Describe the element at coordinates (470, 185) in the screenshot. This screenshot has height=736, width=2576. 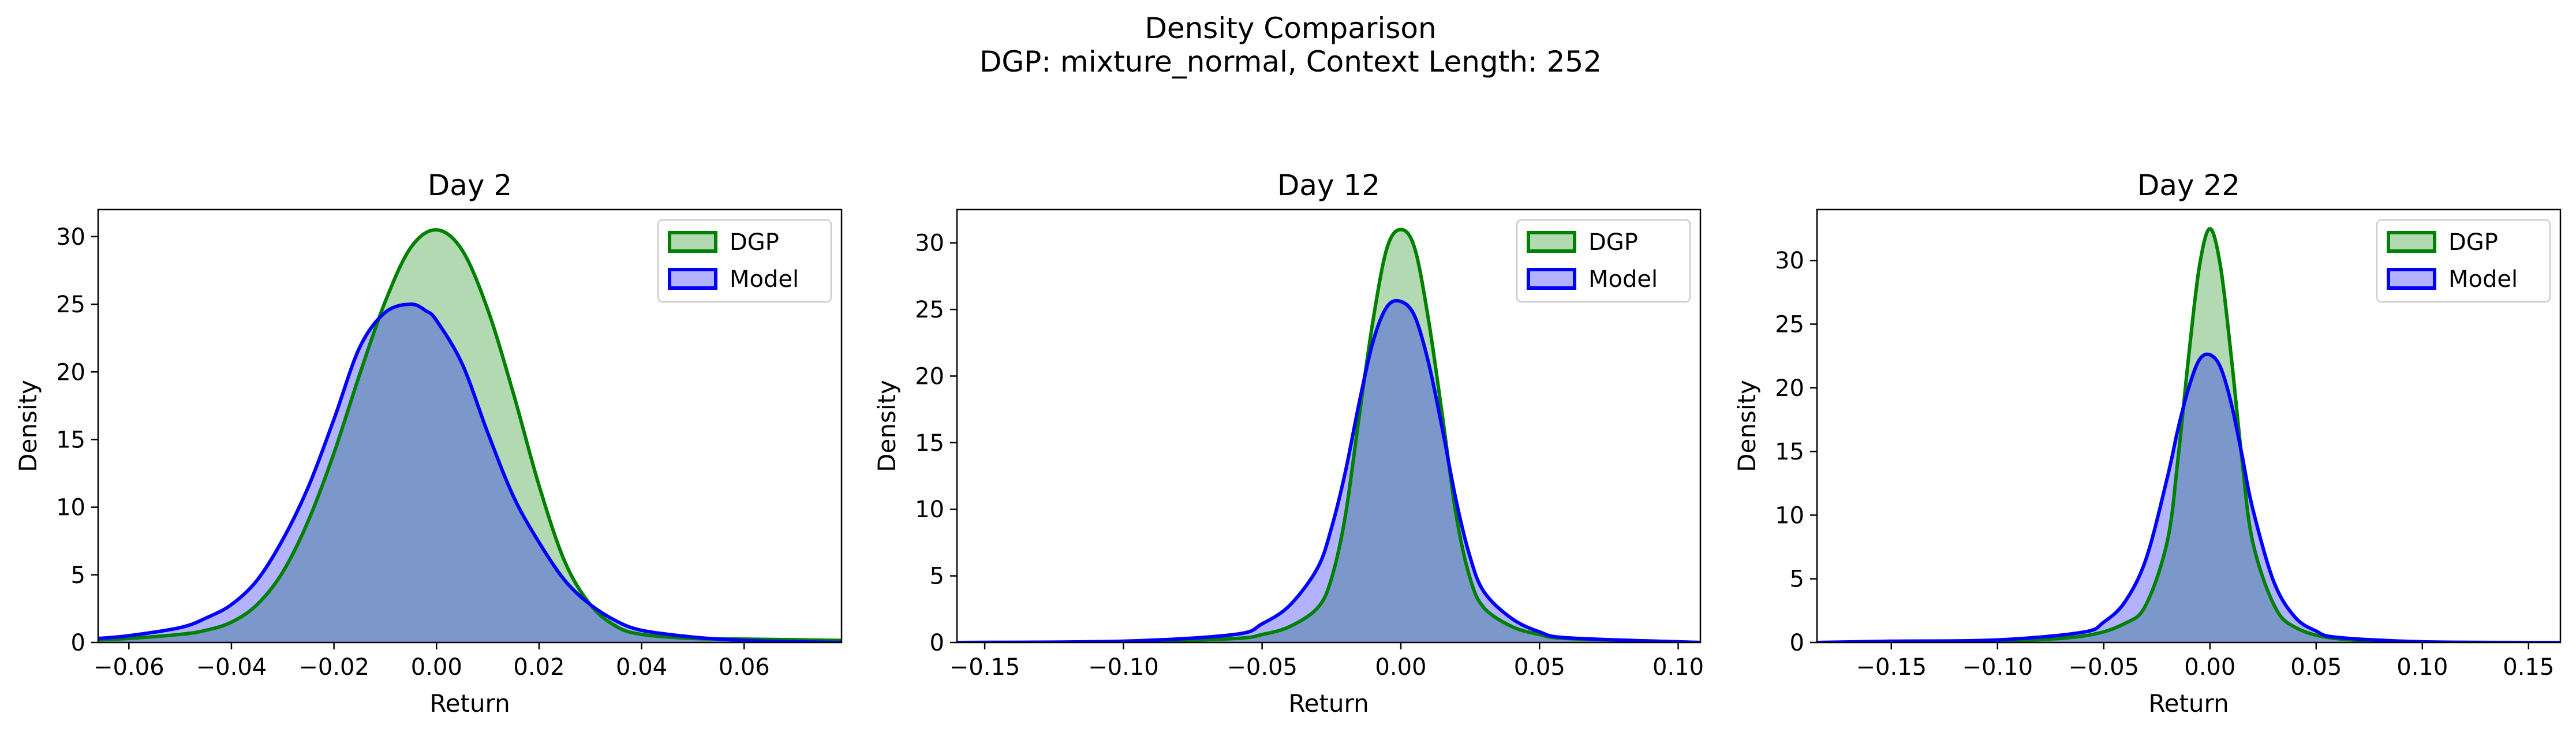
I see `subplot-title: Day 2` at that location.